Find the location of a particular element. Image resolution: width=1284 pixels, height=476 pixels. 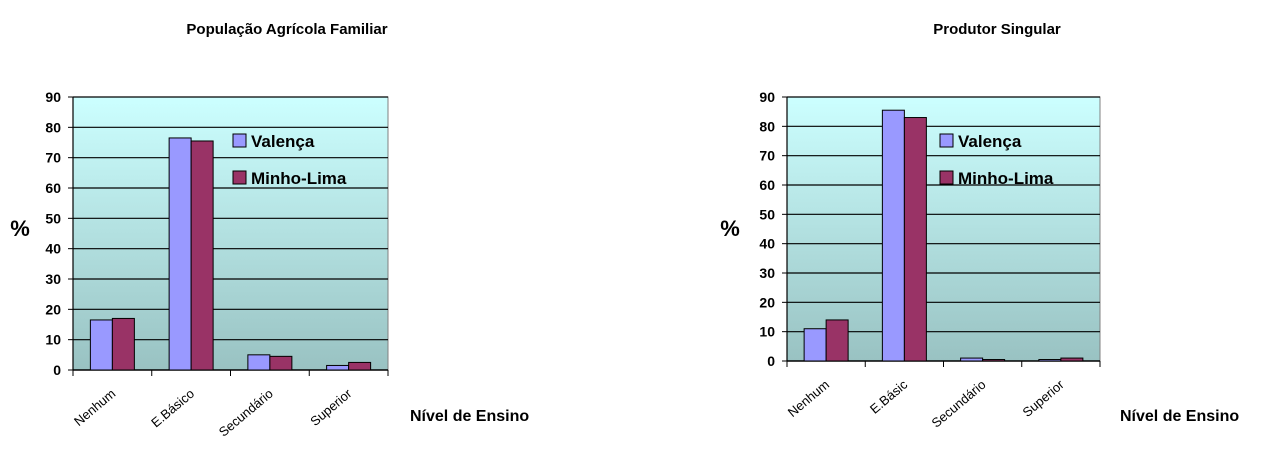

category-label: E.Básico is located at coordinates (172, 408).